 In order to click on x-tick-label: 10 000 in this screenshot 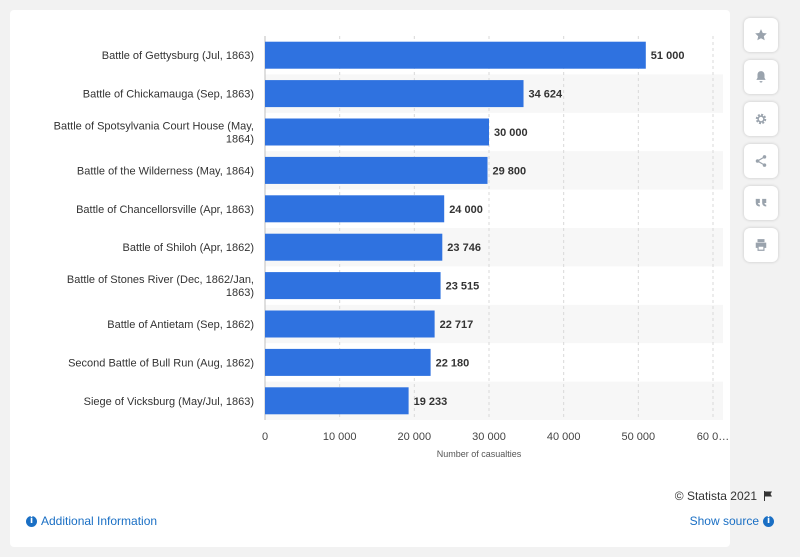, I will do `click(340, 437)`.